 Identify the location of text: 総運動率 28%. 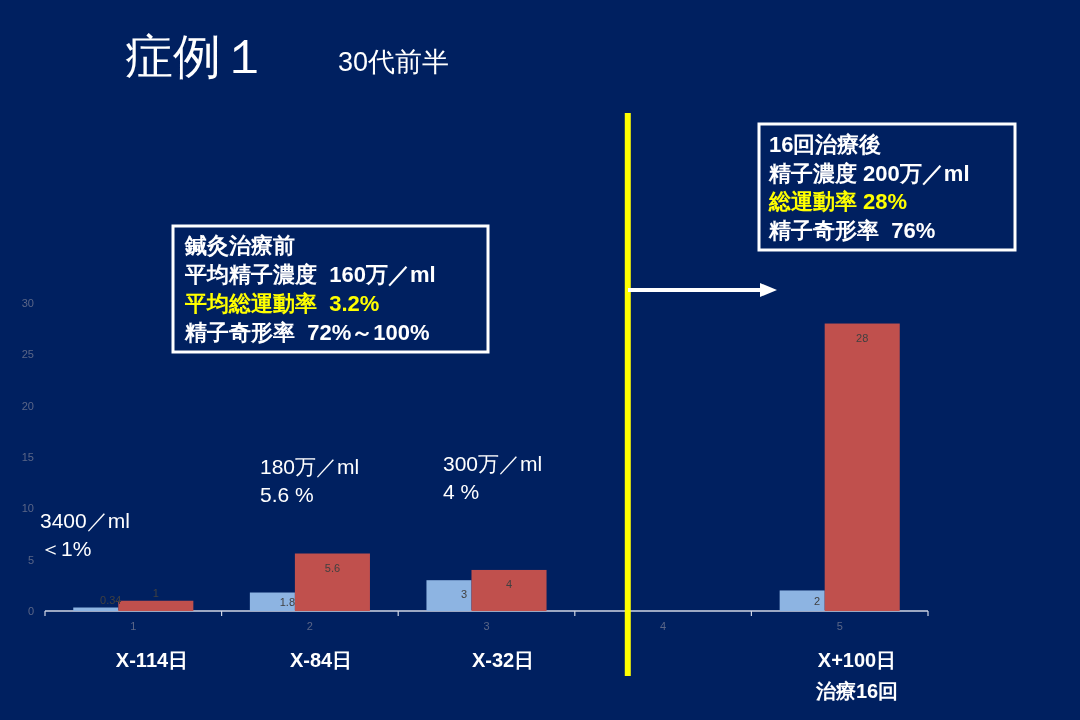
(838, 201).